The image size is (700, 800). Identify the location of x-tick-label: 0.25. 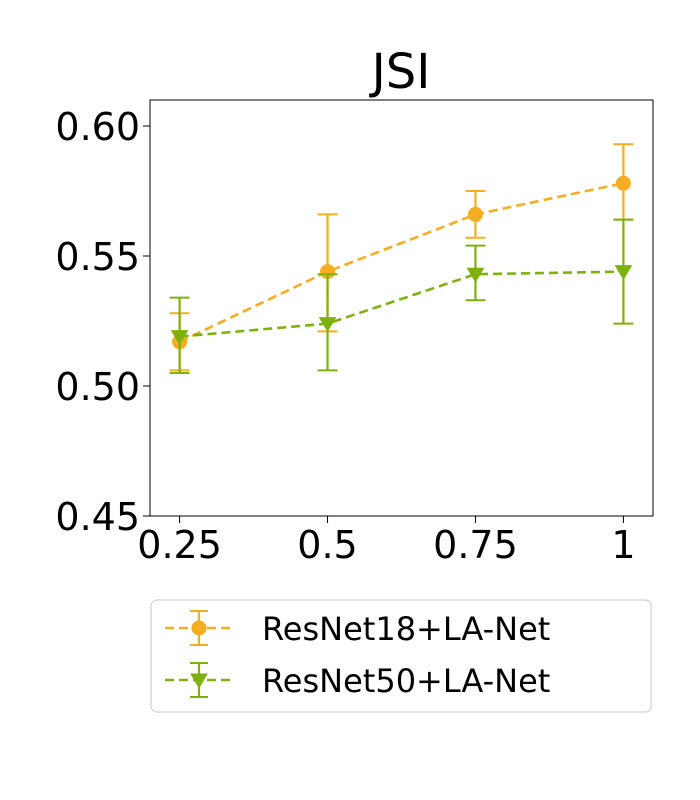
(179, 545).